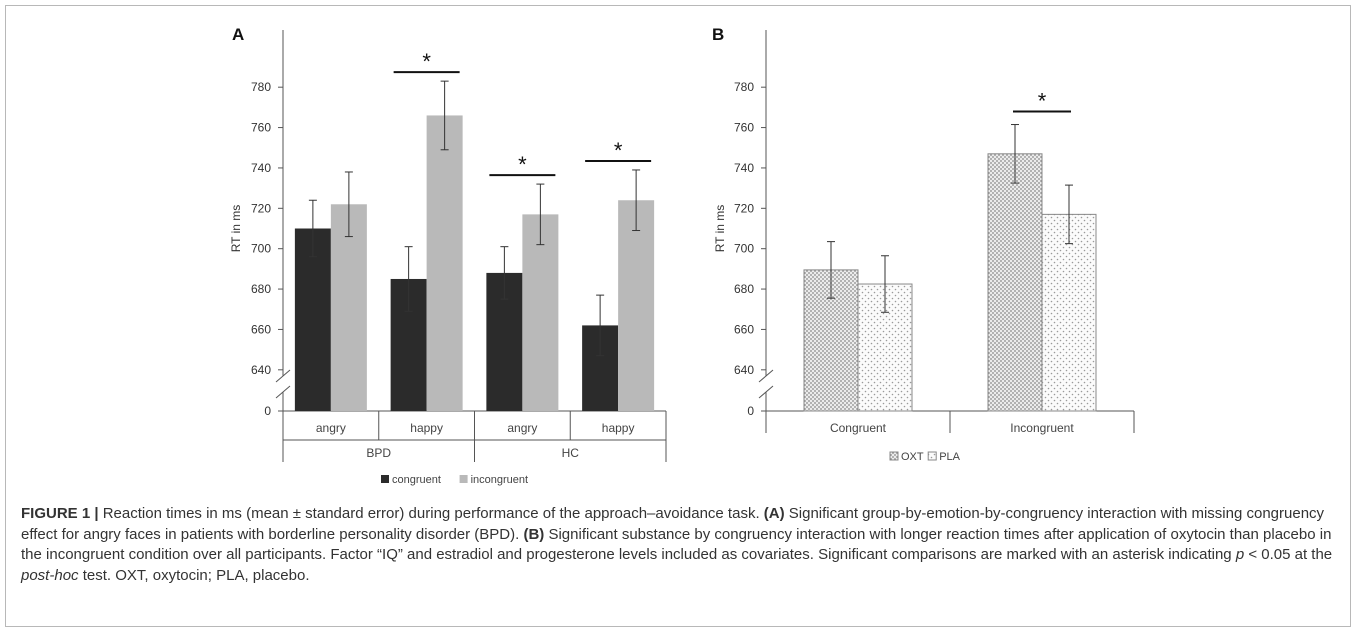 The image size is (1357, 633). Describe the element at coordinates (1288, 554) in the screenshot. I see `caption-text-4: < 0.05 at the` at that location.